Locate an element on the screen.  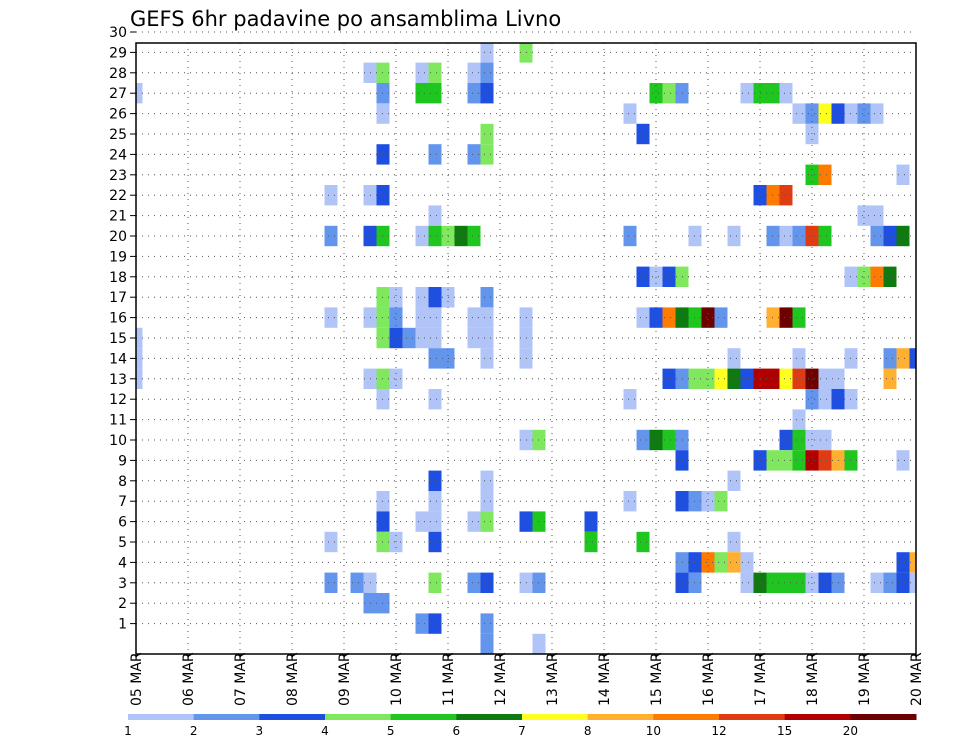
x-tick-label: 14 MAR is located at coordinates (605, 679).